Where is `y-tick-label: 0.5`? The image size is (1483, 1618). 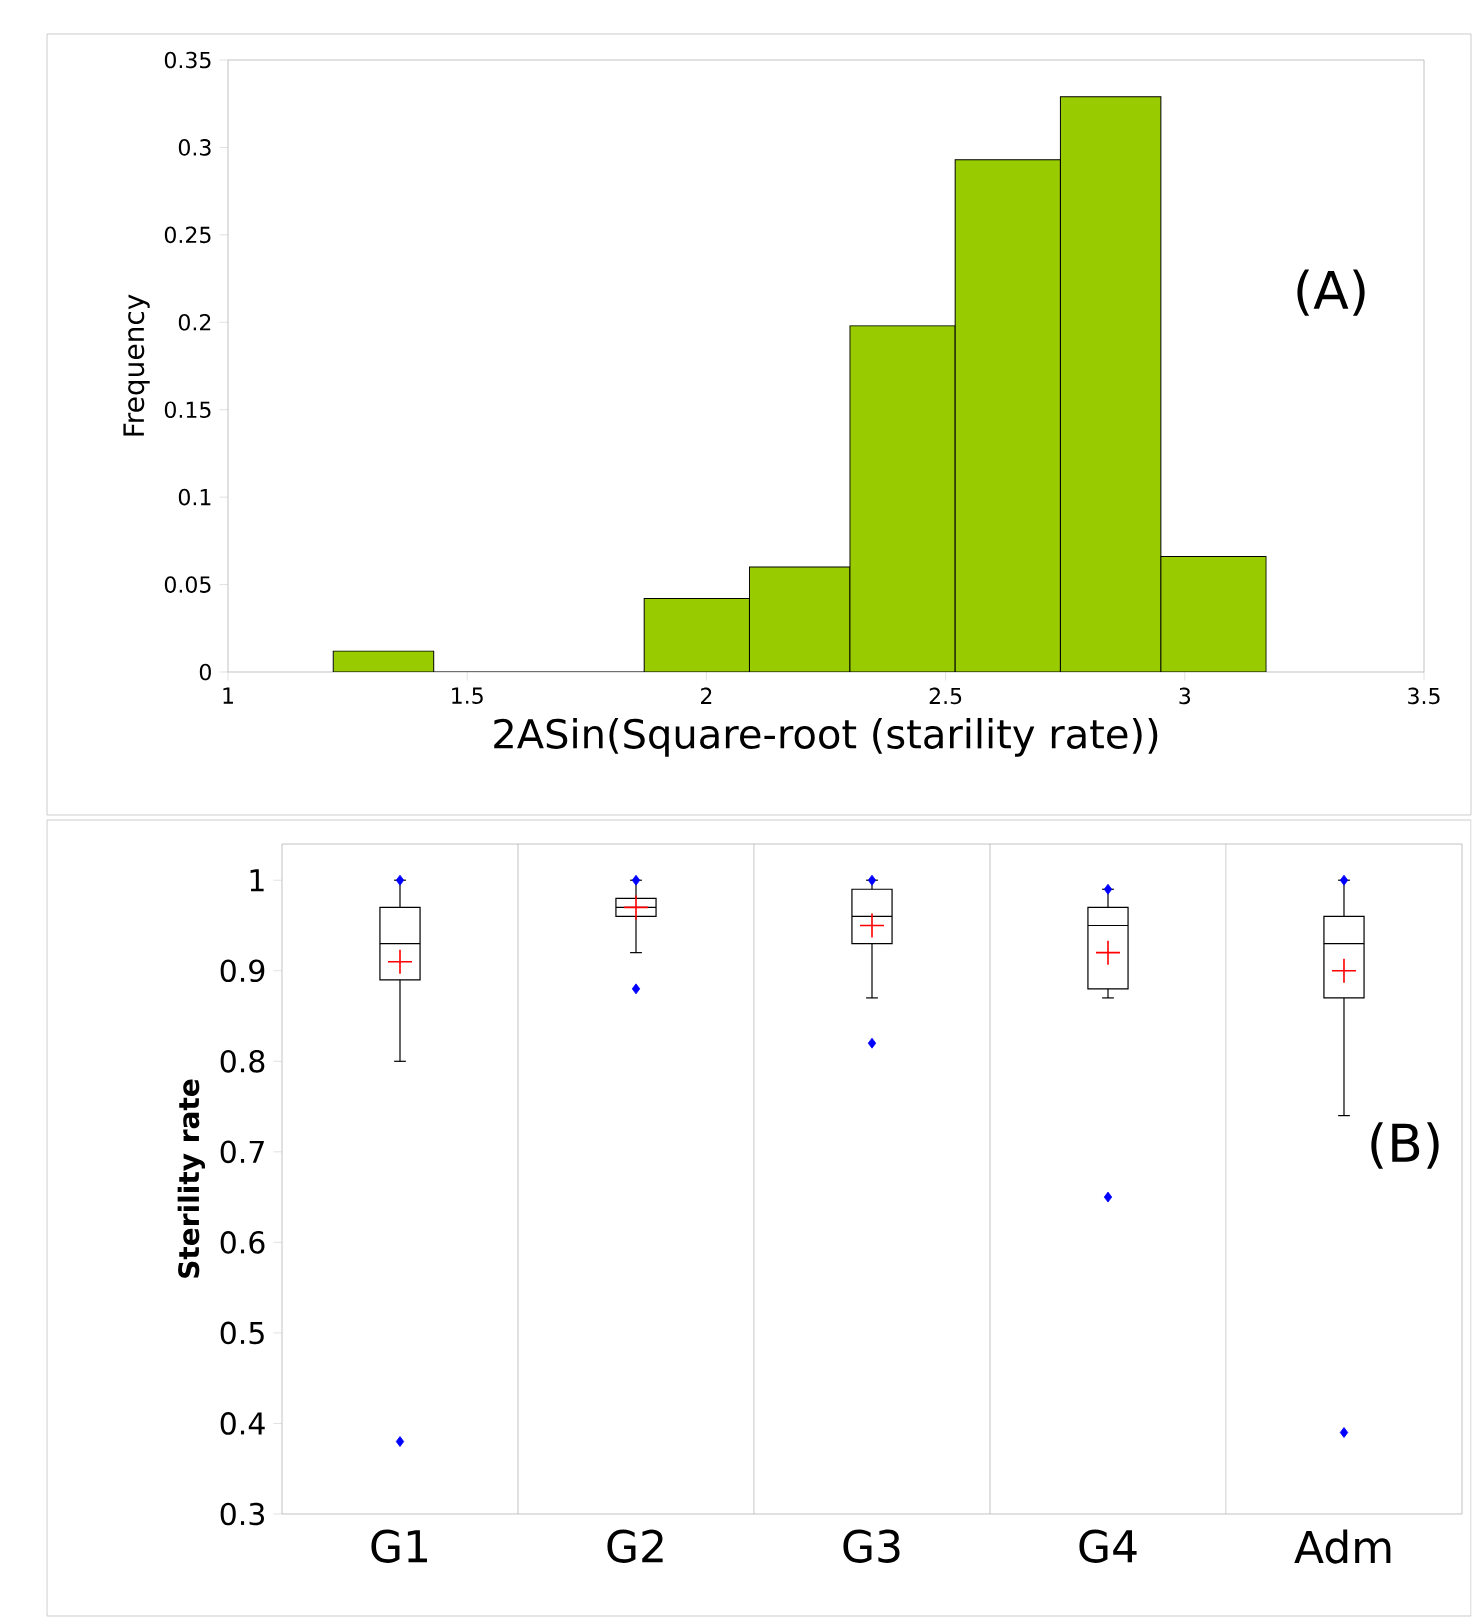
y-tick-label: 0.5 is located at coordinates (242, 1333).